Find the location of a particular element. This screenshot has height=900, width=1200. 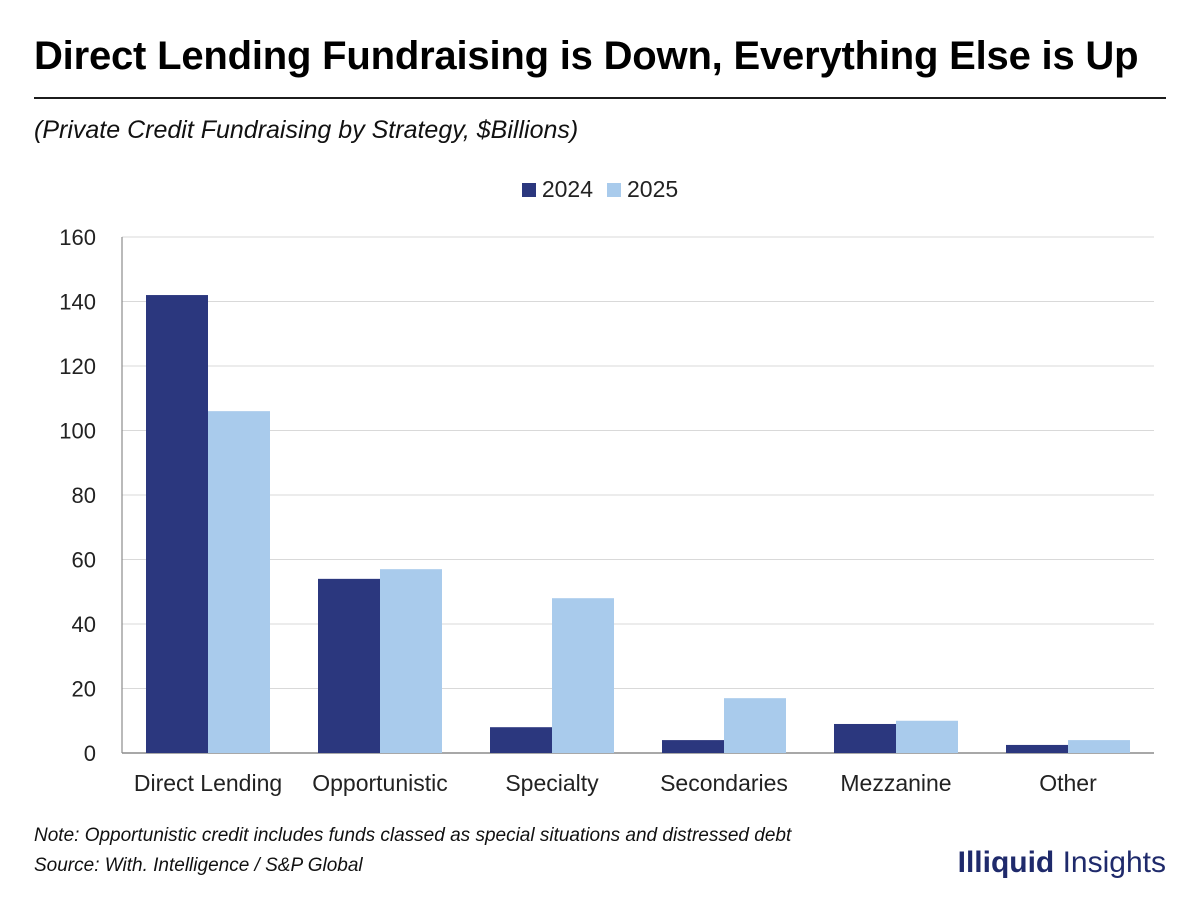

legend-item-2024: 2024 is located at coordinates (557, 189).